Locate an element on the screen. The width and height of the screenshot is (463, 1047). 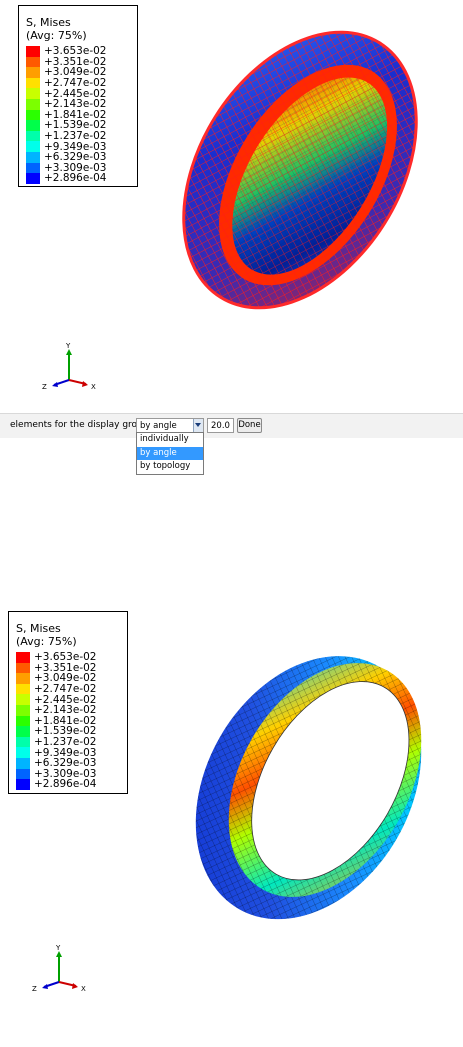
axis-triad-bottom: Y Z X is located at coordinates (59, 968).